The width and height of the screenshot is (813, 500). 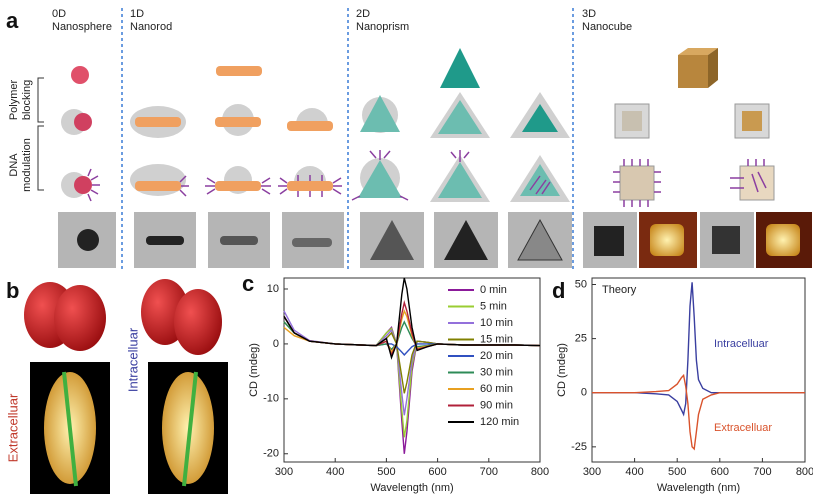 What do you see at coordinates (496, 339) in the screenshot?
I see `legend-label: 15 min` at bounding box center [496, 339].